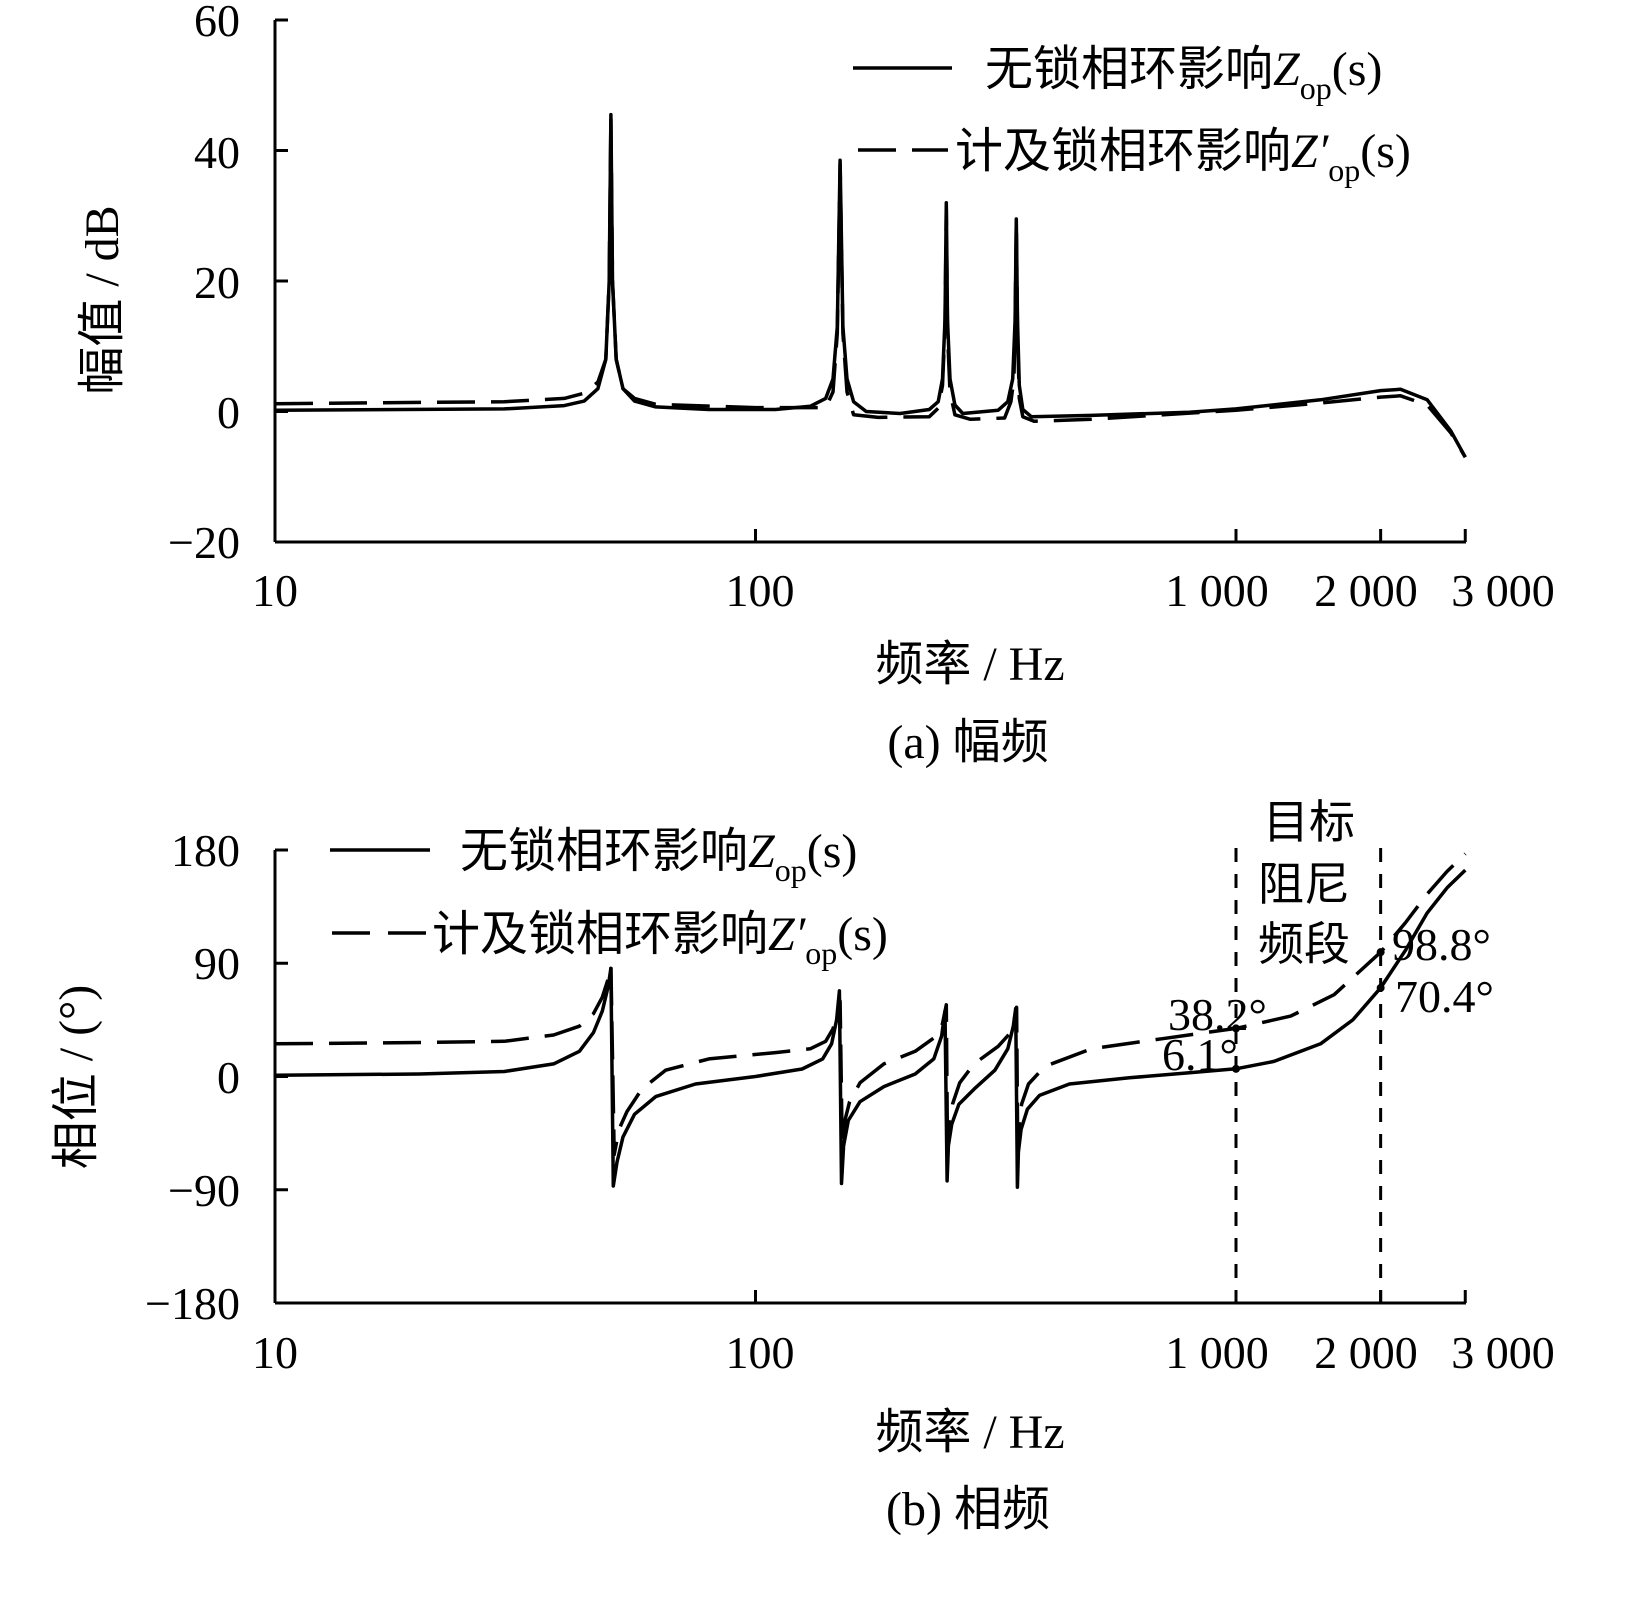  I want to click on annotation-label: 38.2°, so click(1217, 1014).